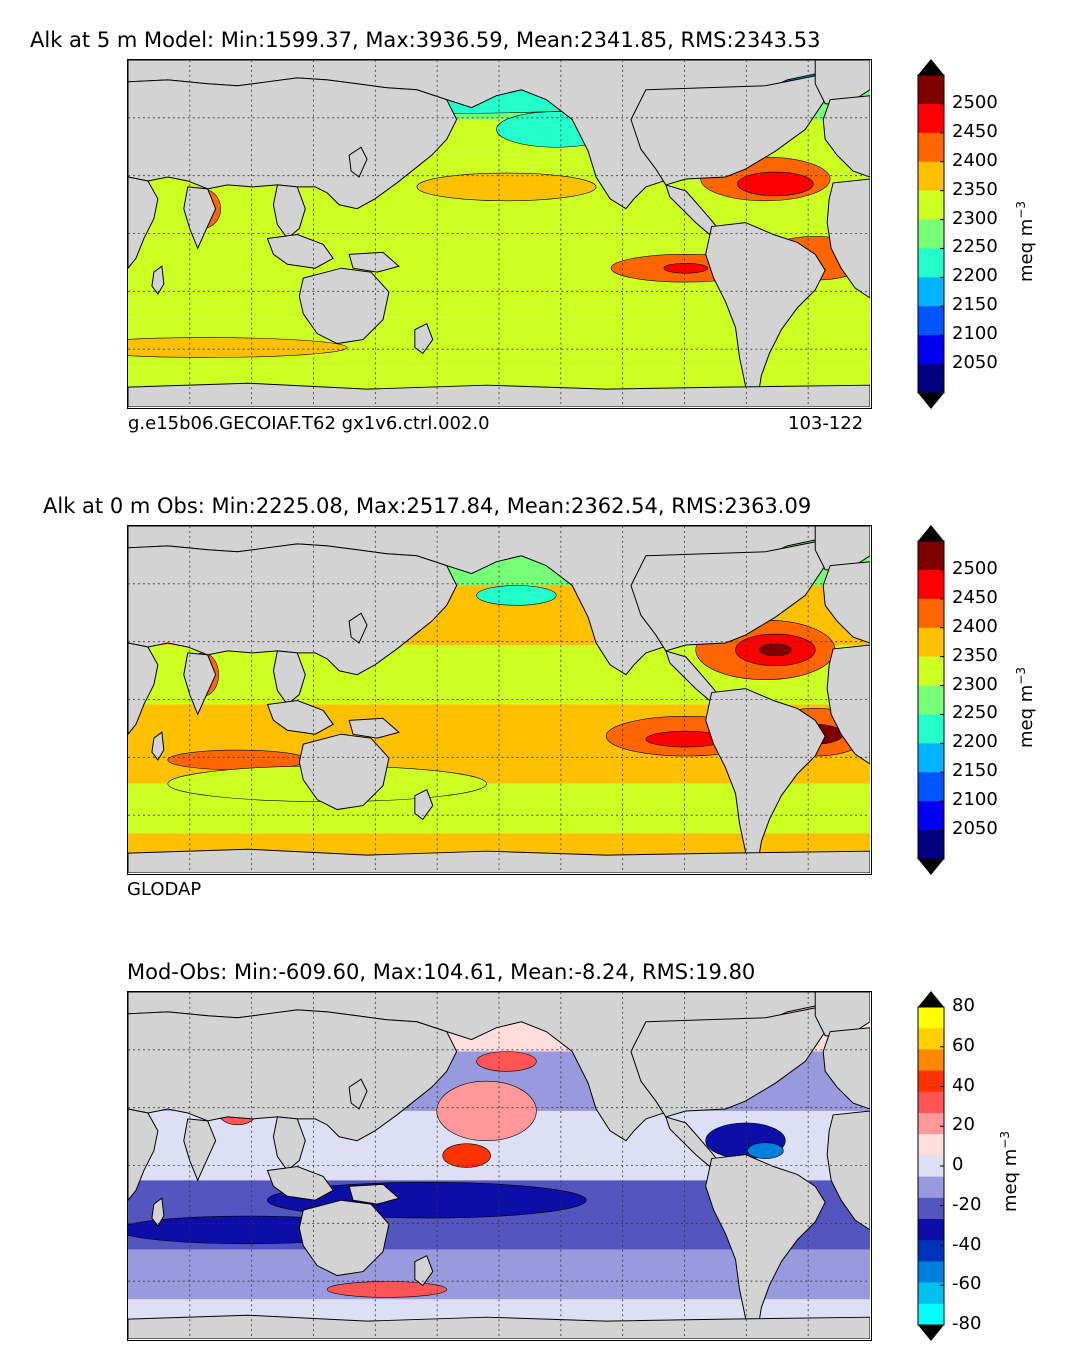 The height and width of the screenshot is (1372, 1072). Describe the element at coordinates (238, 347) in the screenshot. I see `s-indian-orange` at that location.